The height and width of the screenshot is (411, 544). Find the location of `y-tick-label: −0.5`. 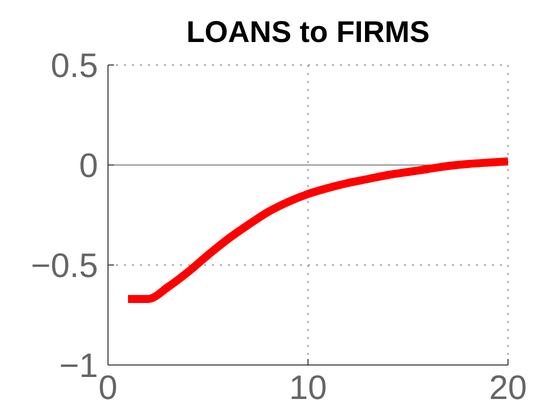

y-tick-label: −0.5 is located at coordinates (64, 265).